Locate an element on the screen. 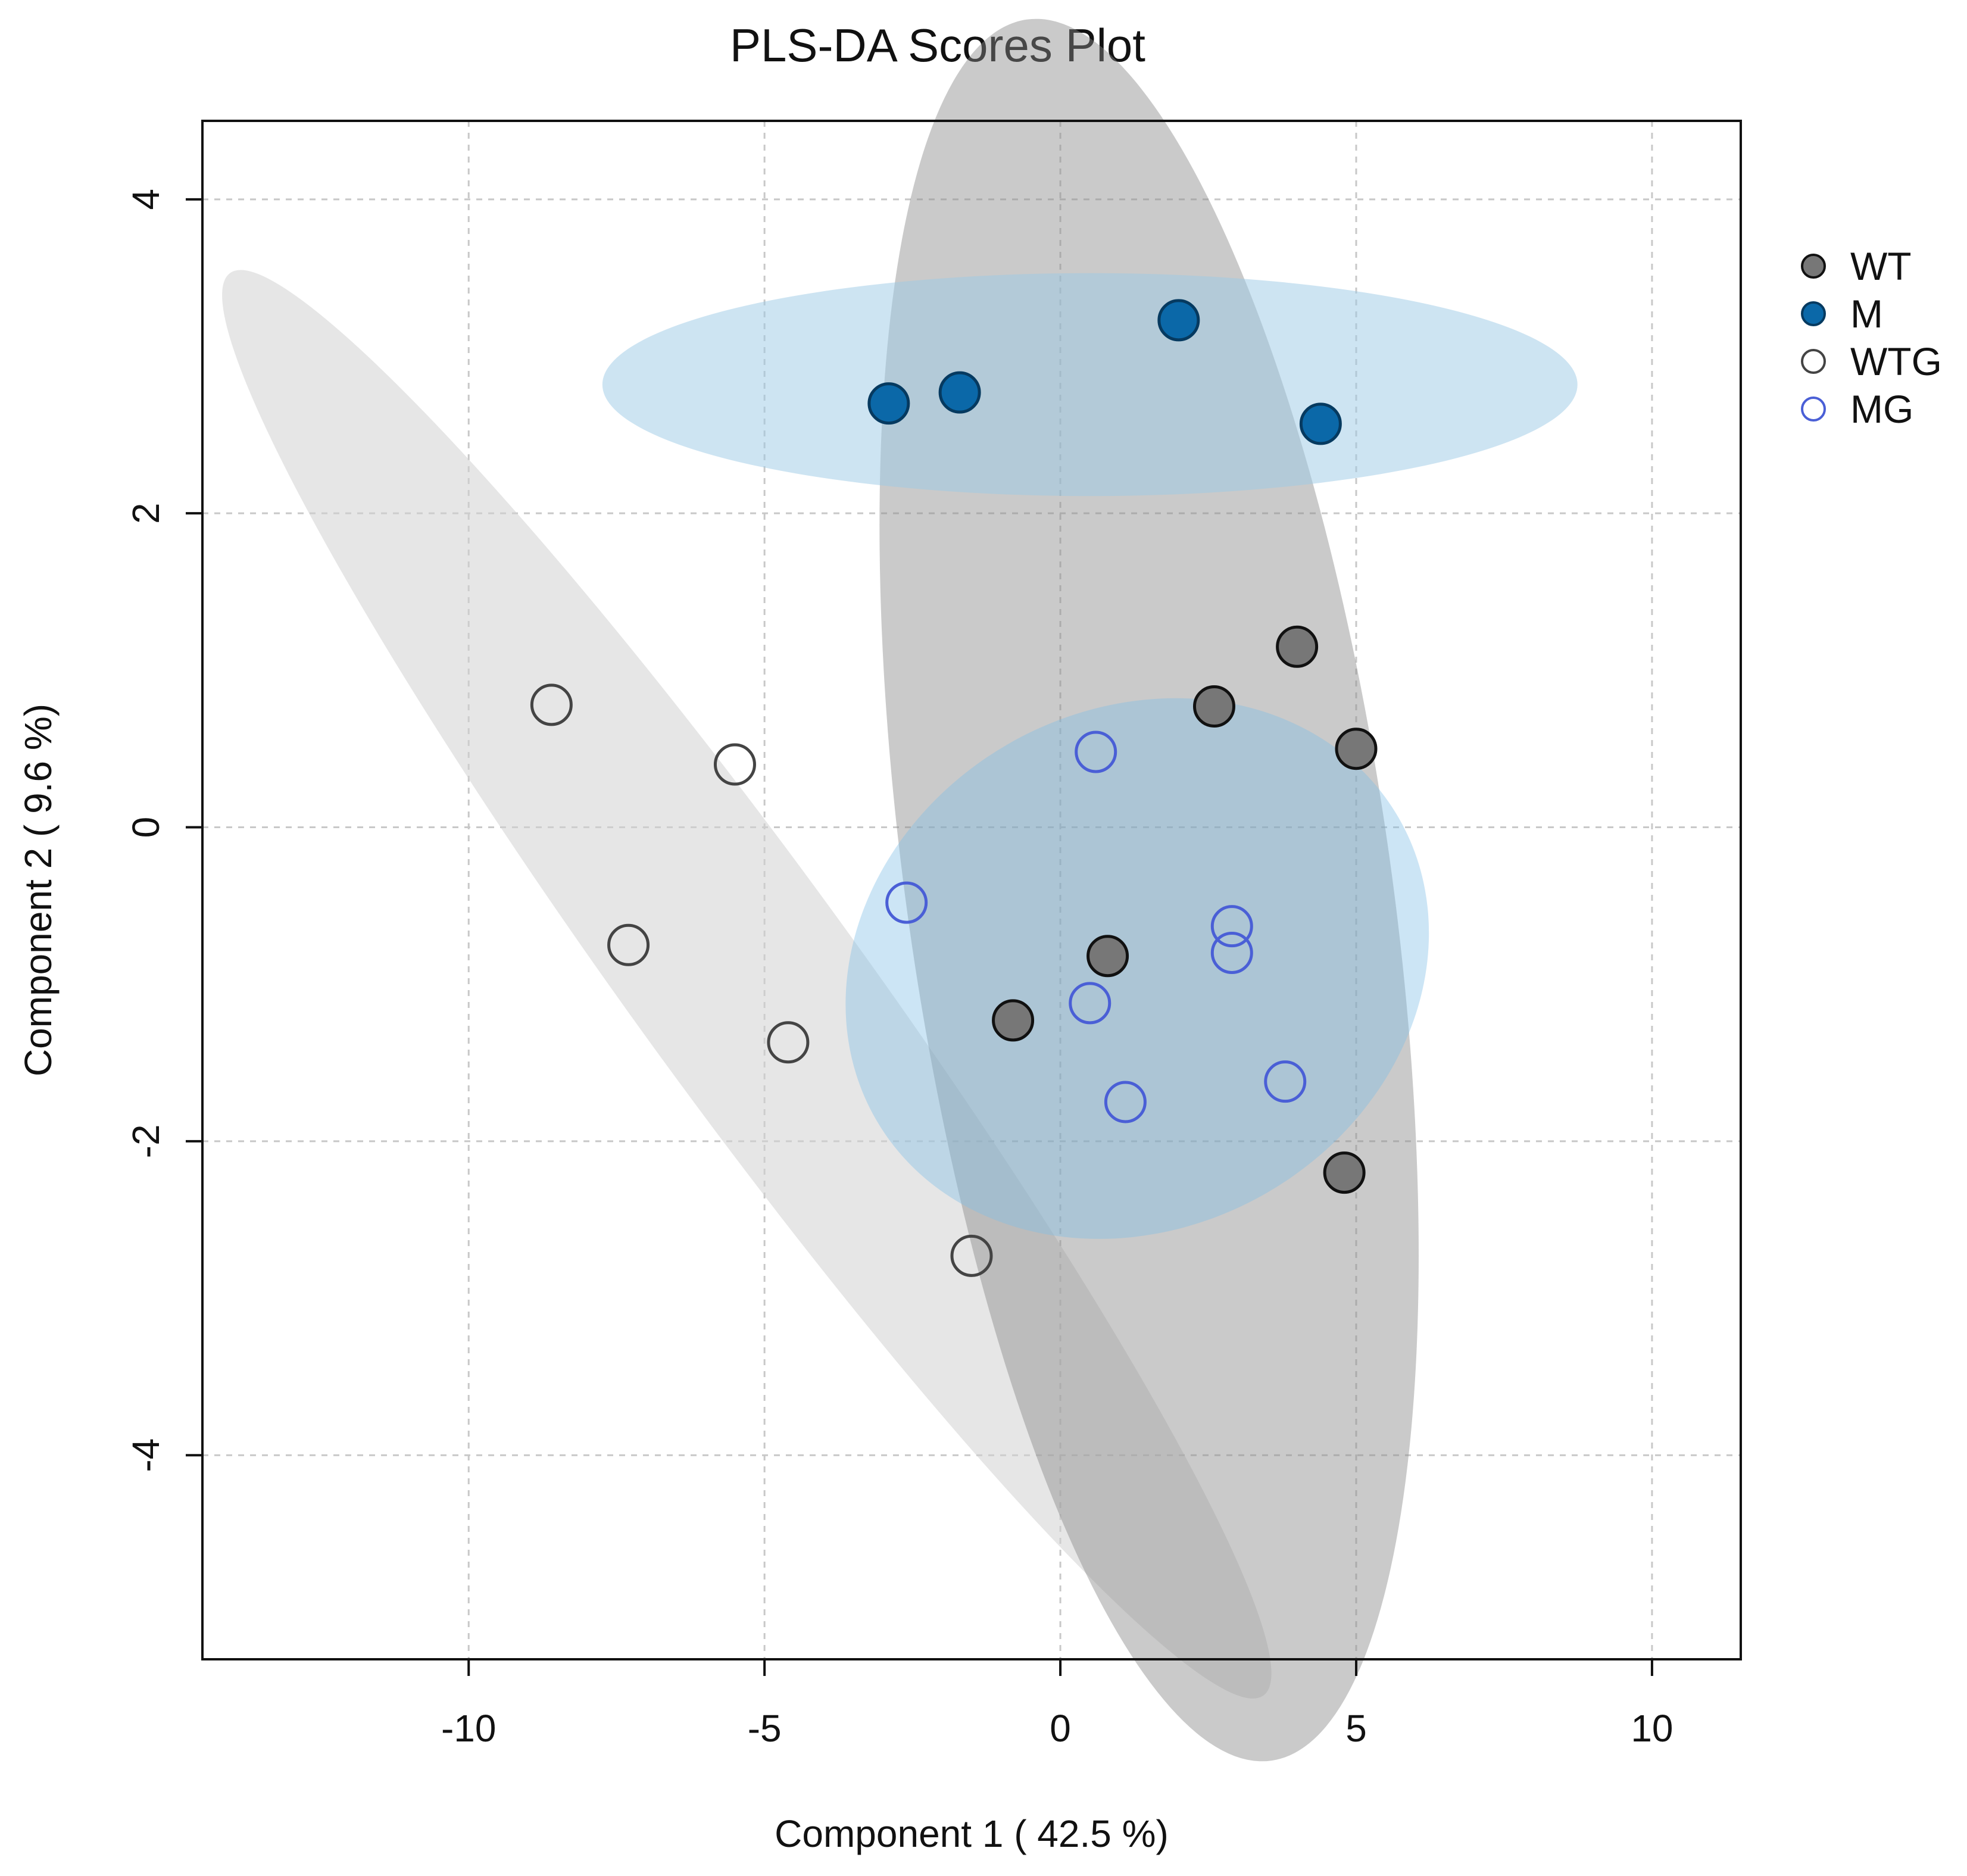 The image size is (1967, 1876). x-axis-label: Component 1 ( 42.5 %) is located at coordinates (972, 1833).